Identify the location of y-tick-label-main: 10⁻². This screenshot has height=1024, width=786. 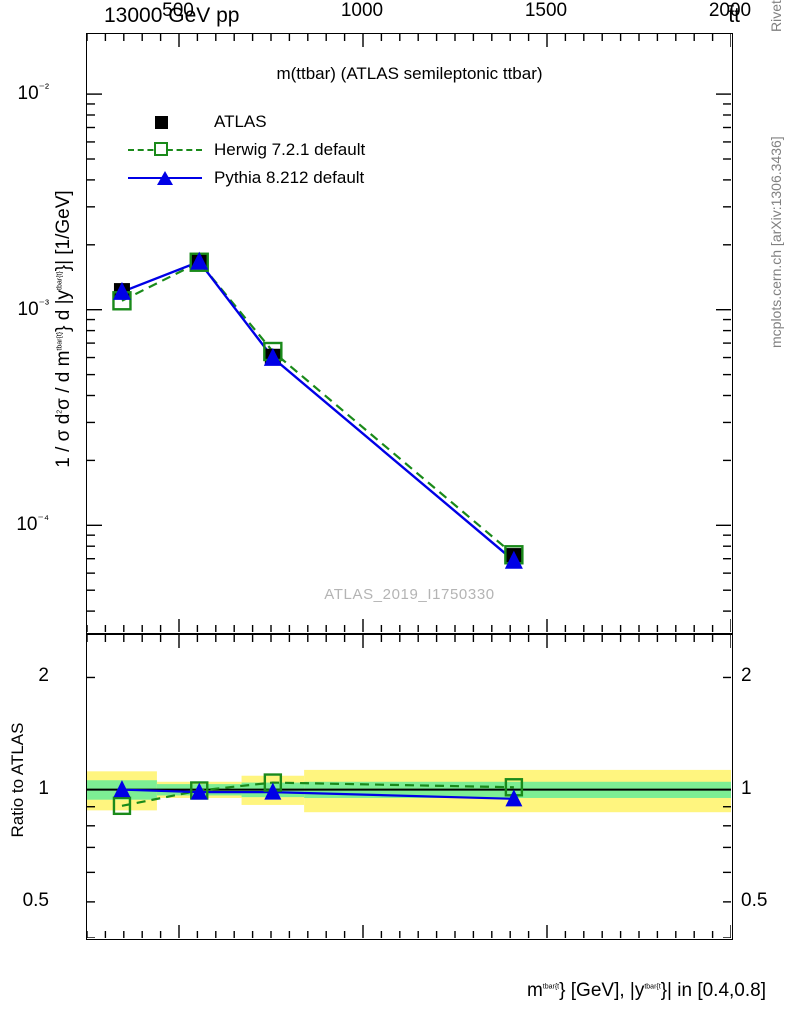
(33, 92).